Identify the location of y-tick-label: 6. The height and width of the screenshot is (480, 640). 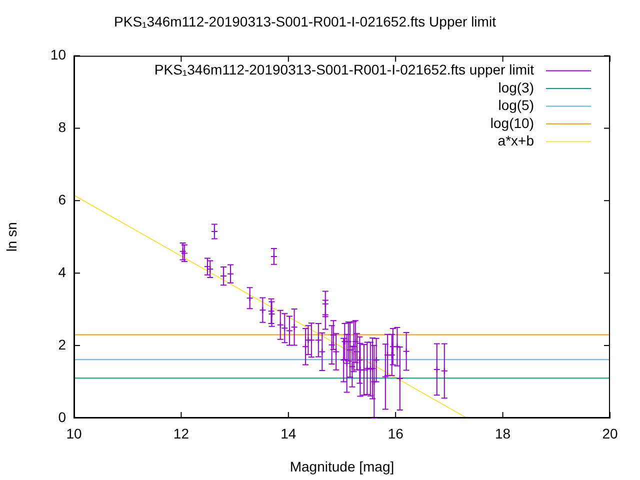
(62, 200).